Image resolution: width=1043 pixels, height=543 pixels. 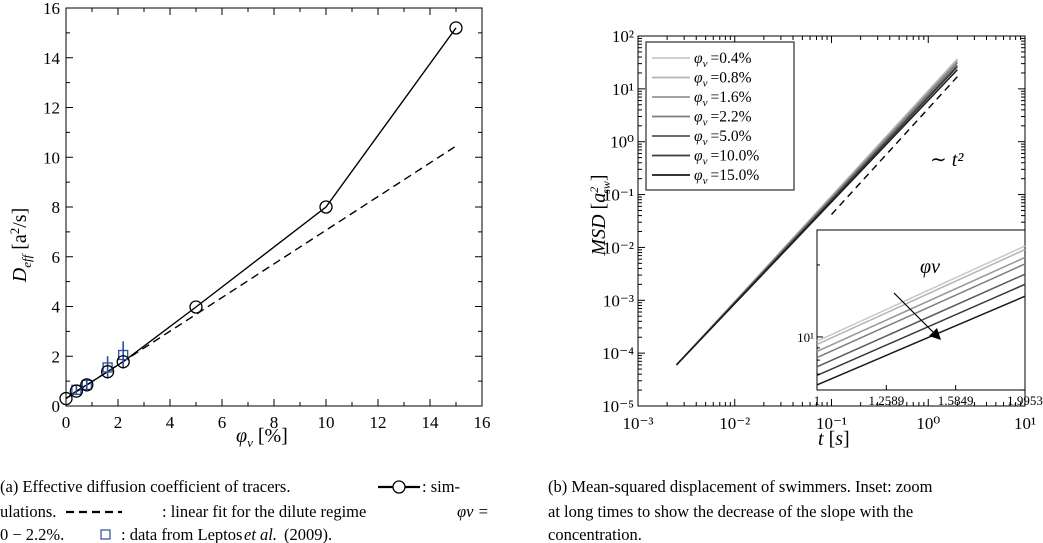 What do you see at coordinates (51, 157) in the screenshot?
I see `a-ytick-label: 10` at bounding box center [51, 157].